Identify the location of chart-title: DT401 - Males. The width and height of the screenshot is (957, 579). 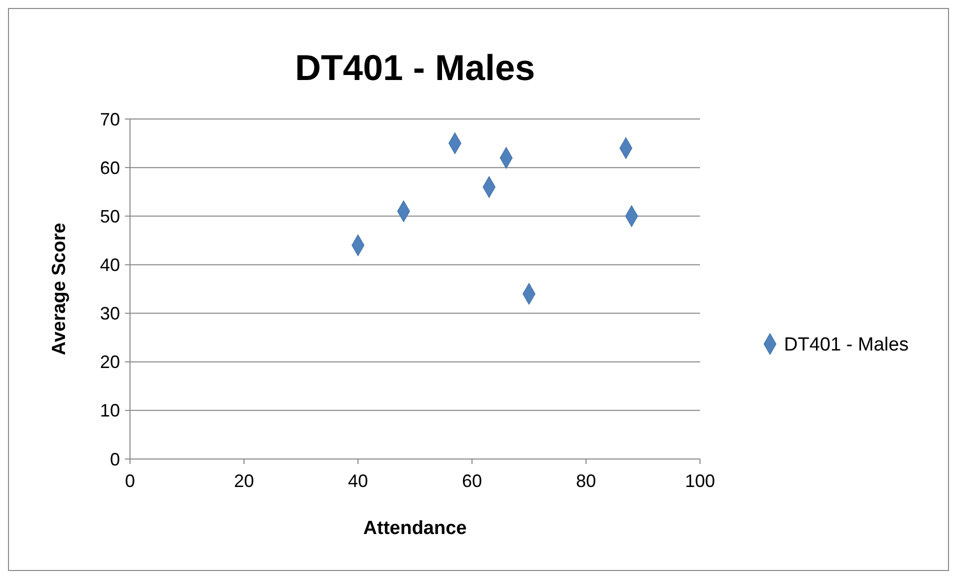
(415, 67).